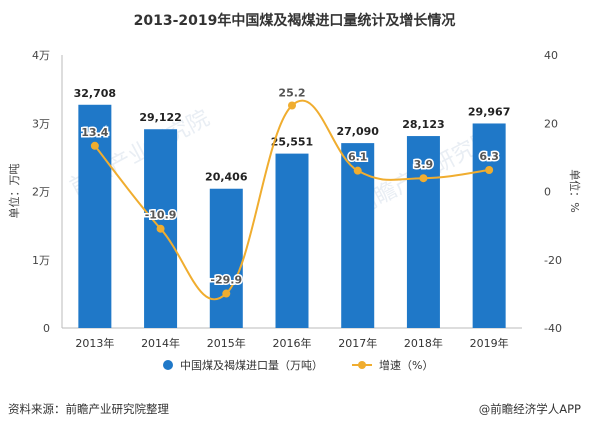 Image resolution: width=589 pixels, height=430 pixels. What do you see at coordinates (168, 365) in the screenshot?
I see `legend-bar-swatch` at bounding box center [168, 365].